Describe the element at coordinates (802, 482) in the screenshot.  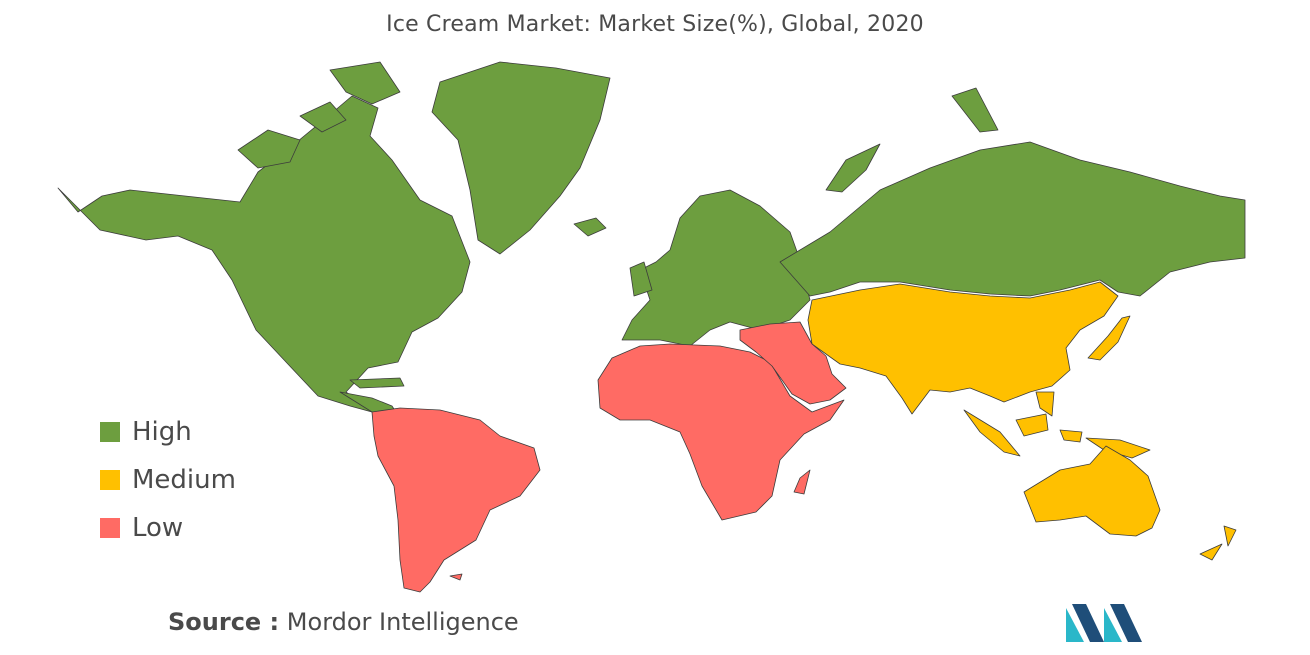
I see `region-madagascar` at that location.